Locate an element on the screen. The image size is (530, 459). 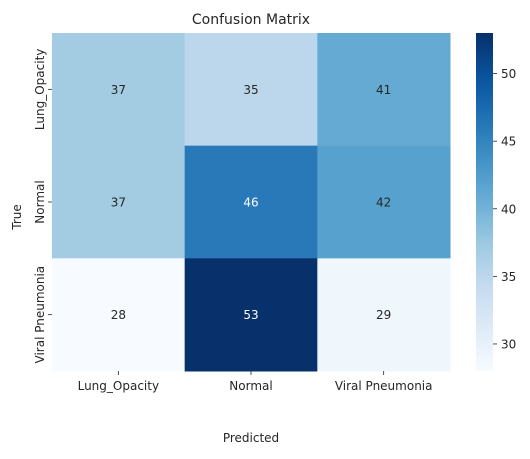
colorbar-gradient is located at coordinates (484, 202).